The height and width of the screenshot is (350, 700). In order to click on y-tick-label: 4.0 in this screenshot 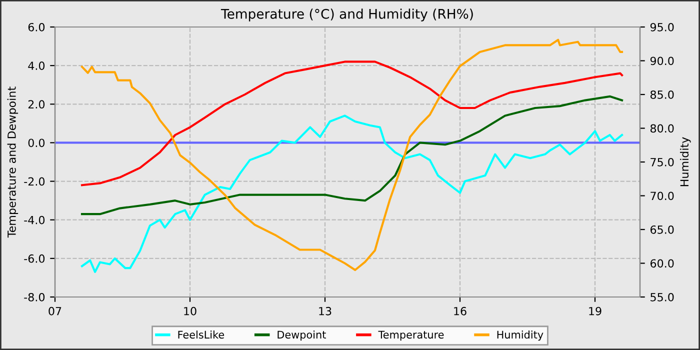, I will do `click(36, 66)`.